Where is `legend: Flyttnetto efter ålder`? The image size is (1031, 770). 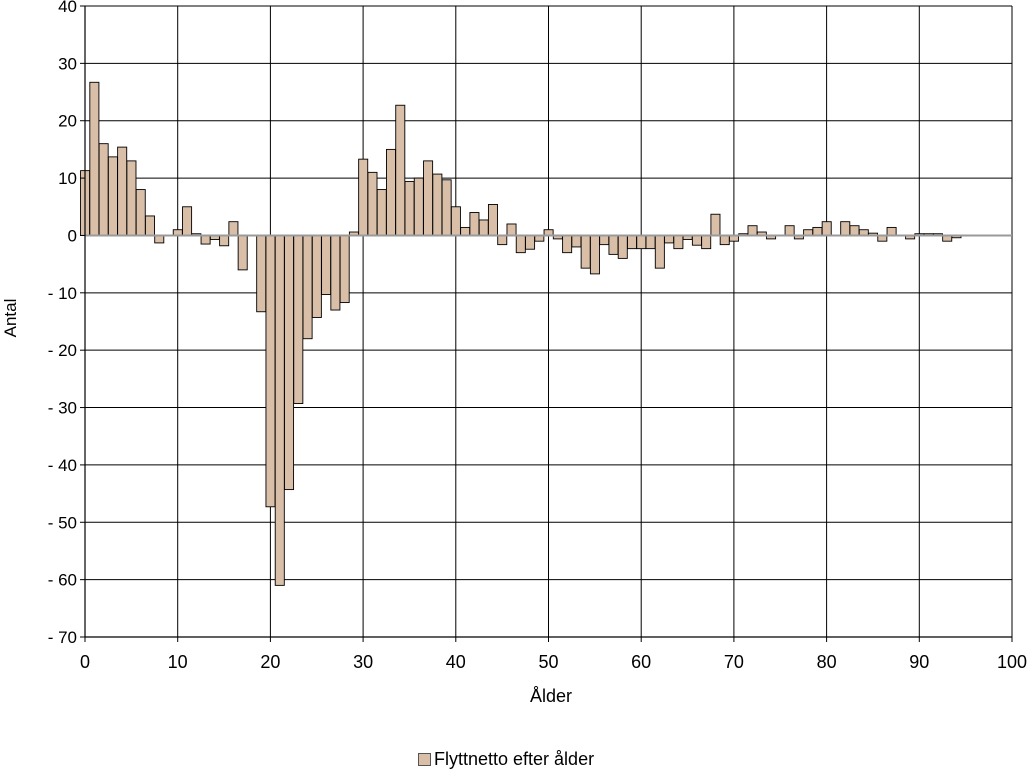
legend: Flyttnetto efter ålder is located at coordinates (506, 759).